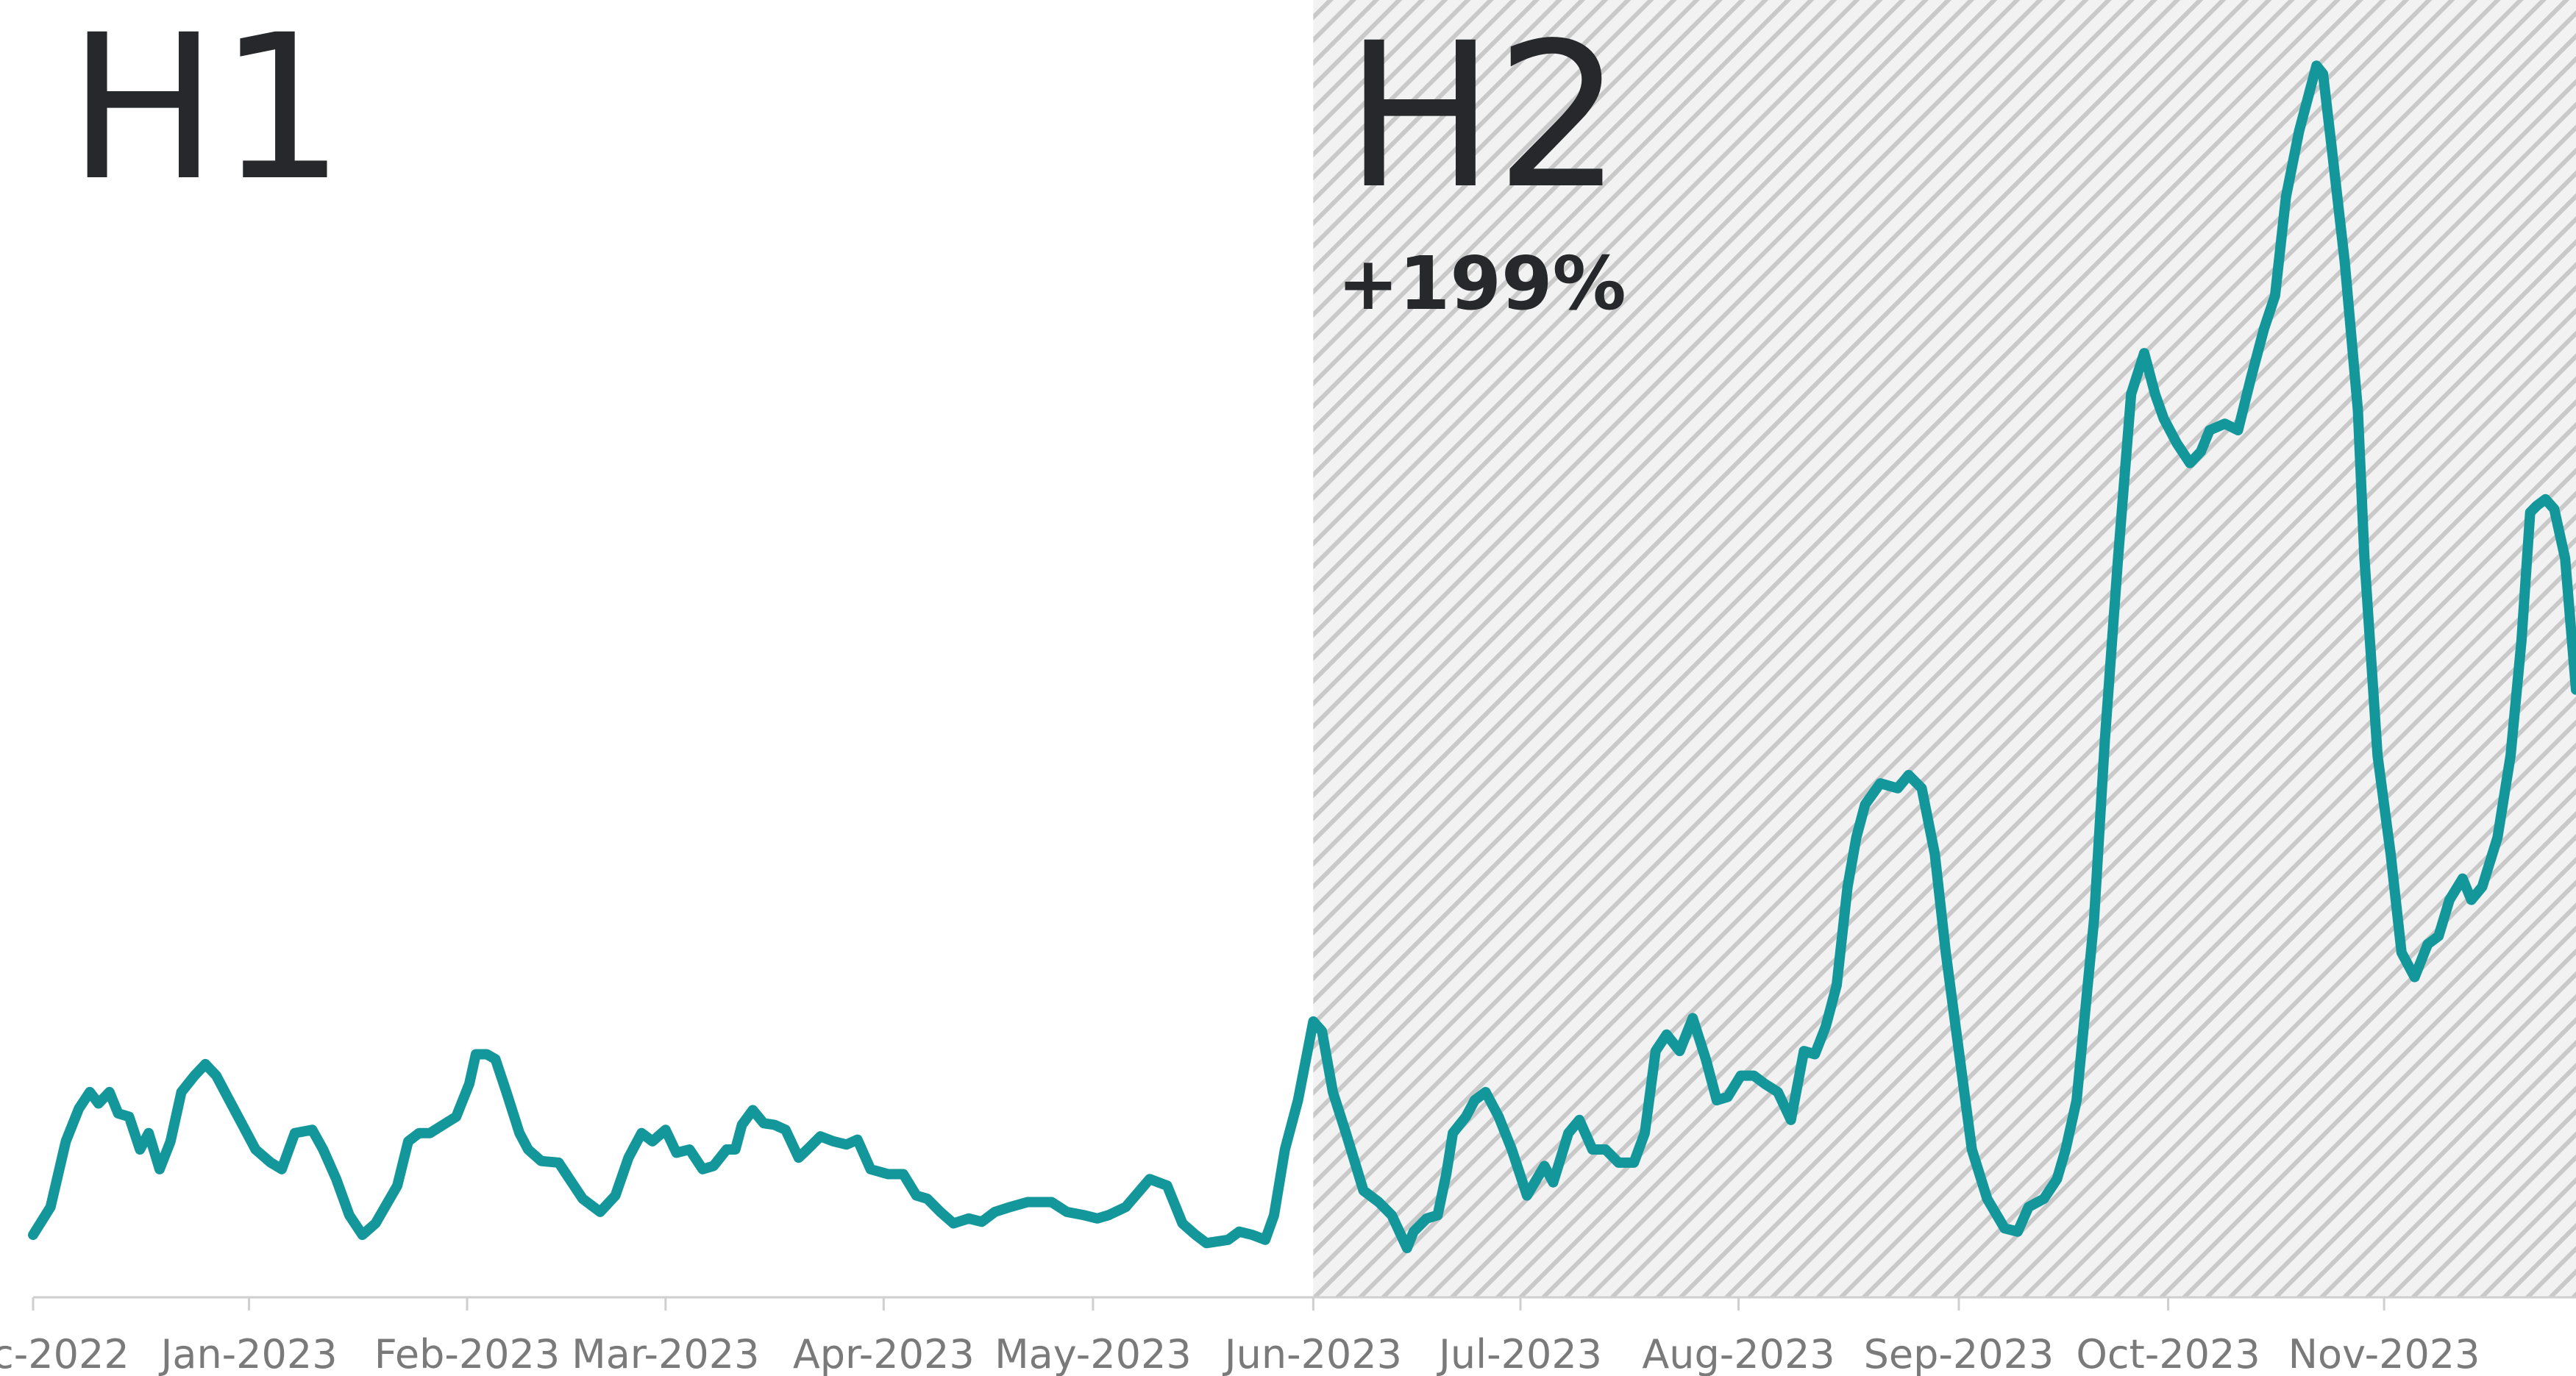 The width and height of the screenshot is (2576, 1376). What do you see at coordinates (1959, 1353) in the screenshot?
I see `x-tick-label: Sep-2023` at bounding box center [1959, 1353].